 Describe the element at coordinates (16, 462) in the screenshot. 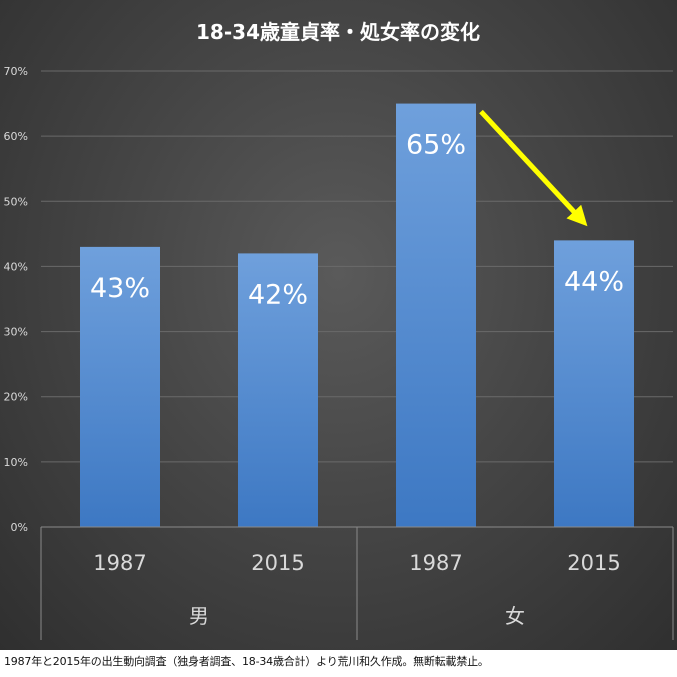

I see `y-tick-label: 10%` at that location.